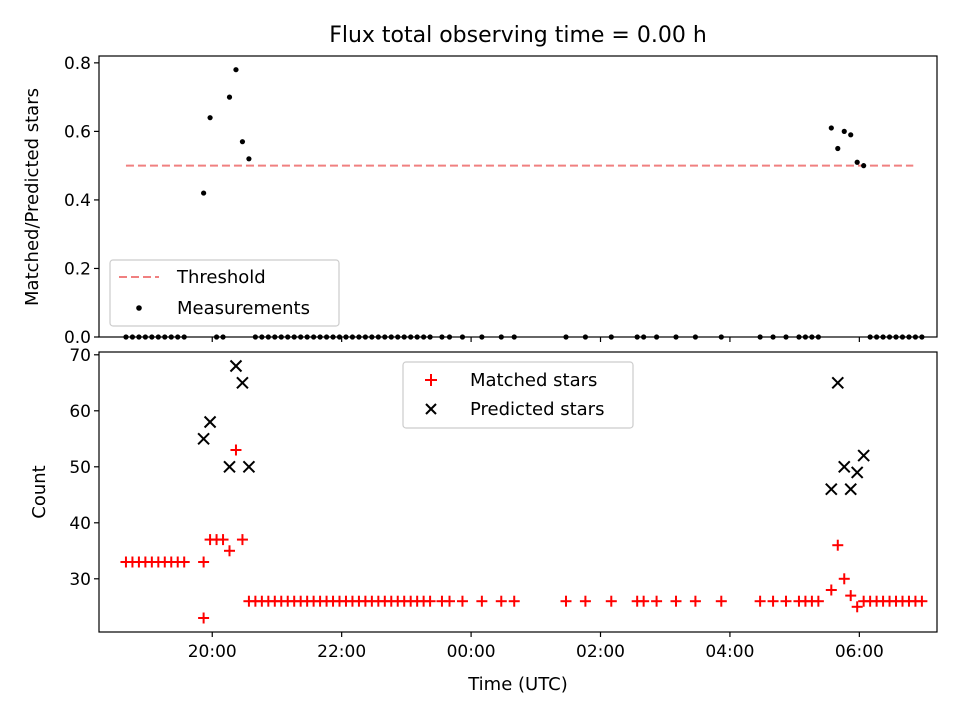 The height and width of the screenshot is (720, 960). What do you see at coordinates (81, 201) in the screenshot?
I see `panel-ratio-y-ticks: 0.0 0.2 0.4 0.6 0.8` at bounding box center [81, 201].